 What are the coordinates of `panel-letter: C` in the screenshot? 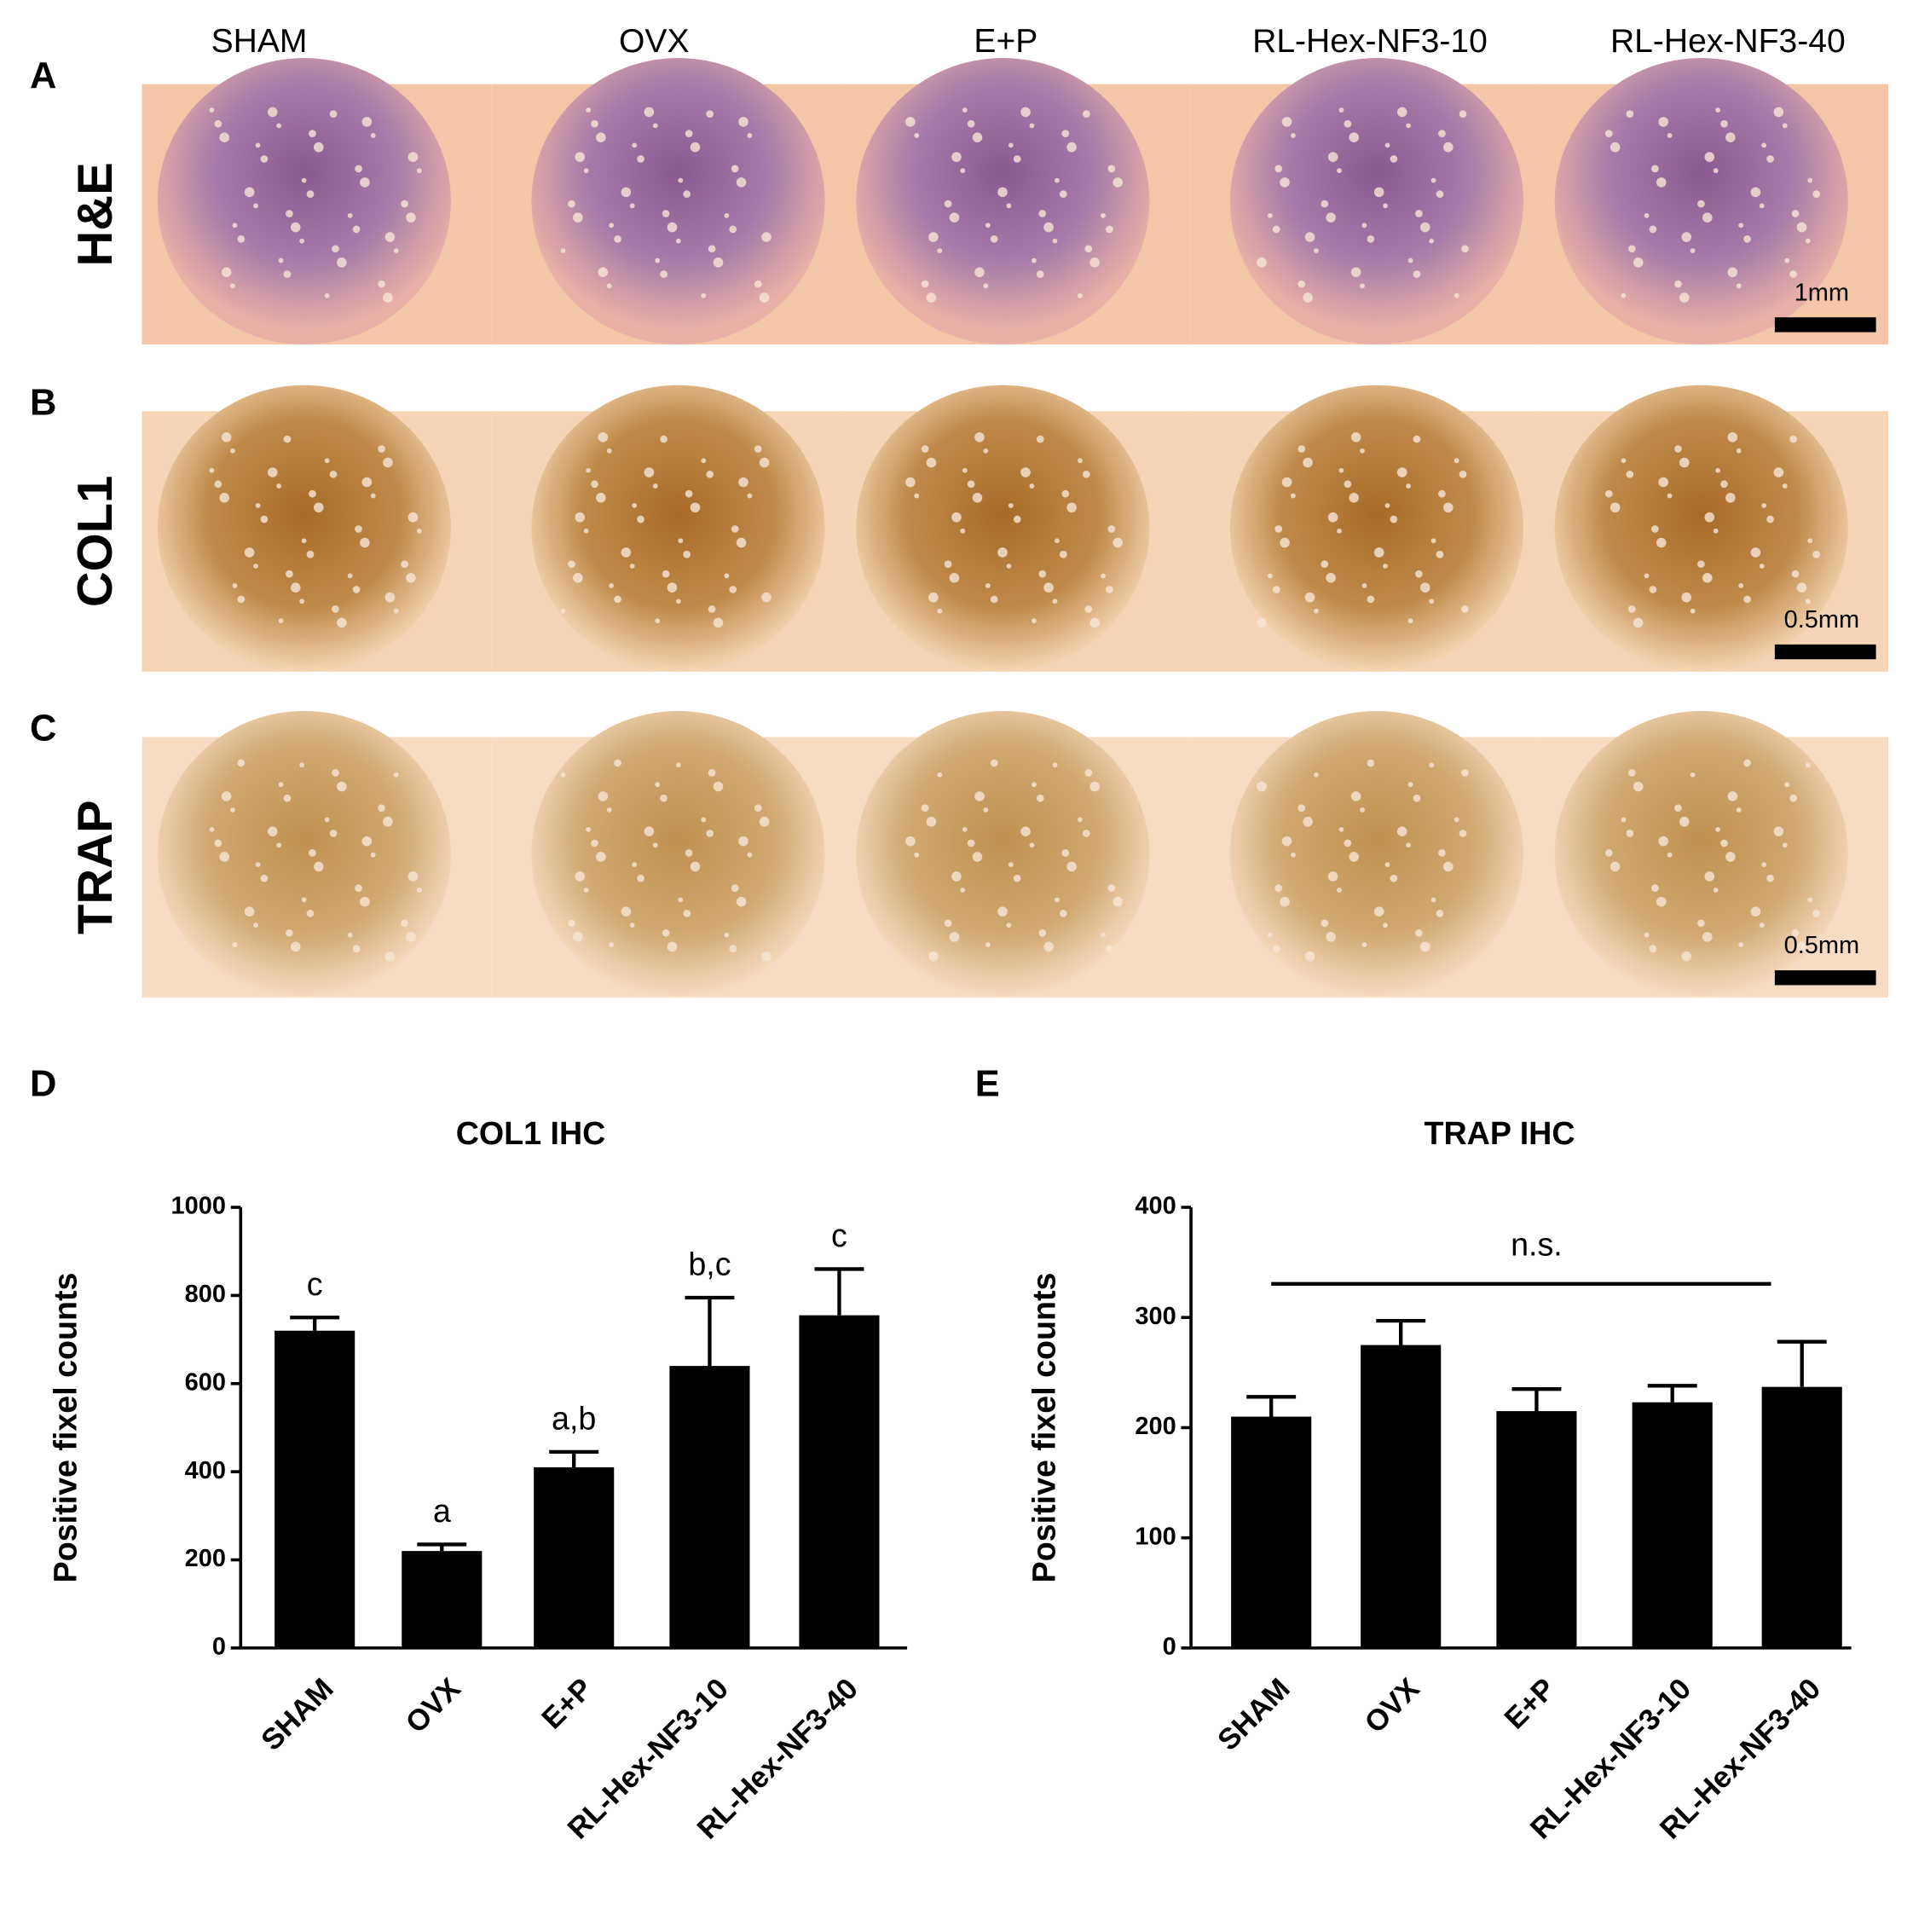 It's located at (43, 729).